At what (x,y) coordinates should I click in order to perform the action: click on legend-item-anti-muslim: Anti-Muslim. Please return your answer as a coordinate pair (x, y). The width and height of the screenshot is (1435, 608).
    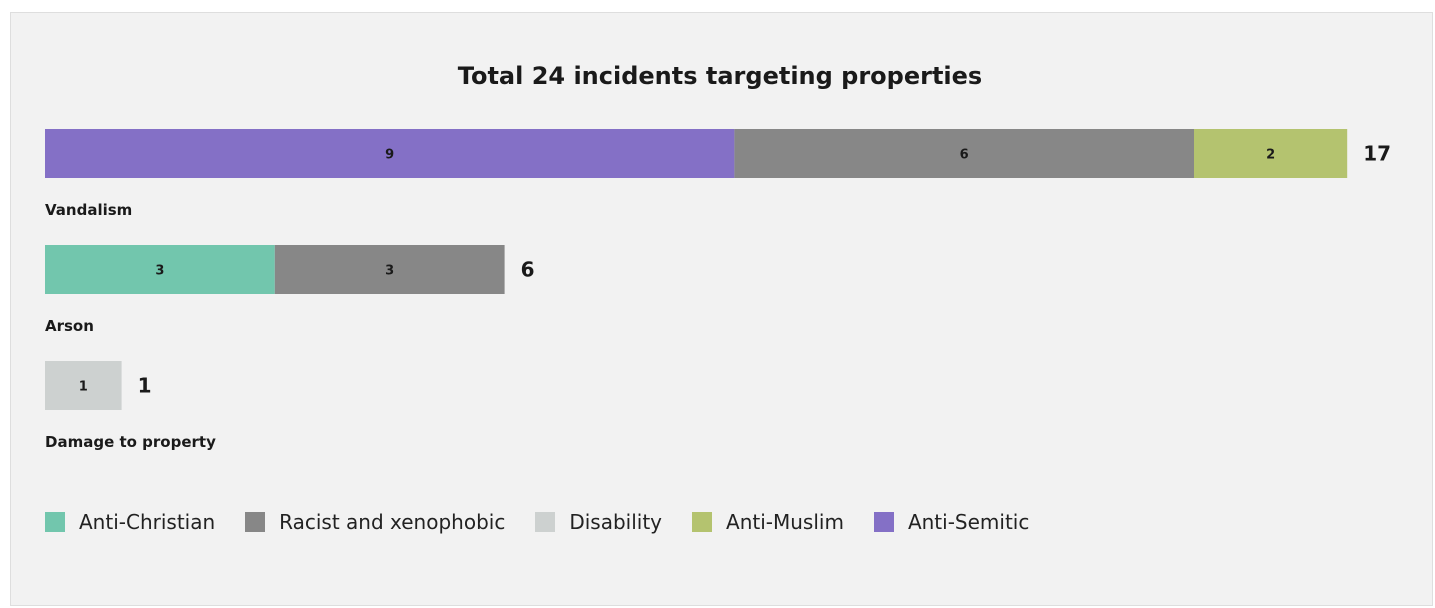
    Looking at the image, I should click on (768, 522).